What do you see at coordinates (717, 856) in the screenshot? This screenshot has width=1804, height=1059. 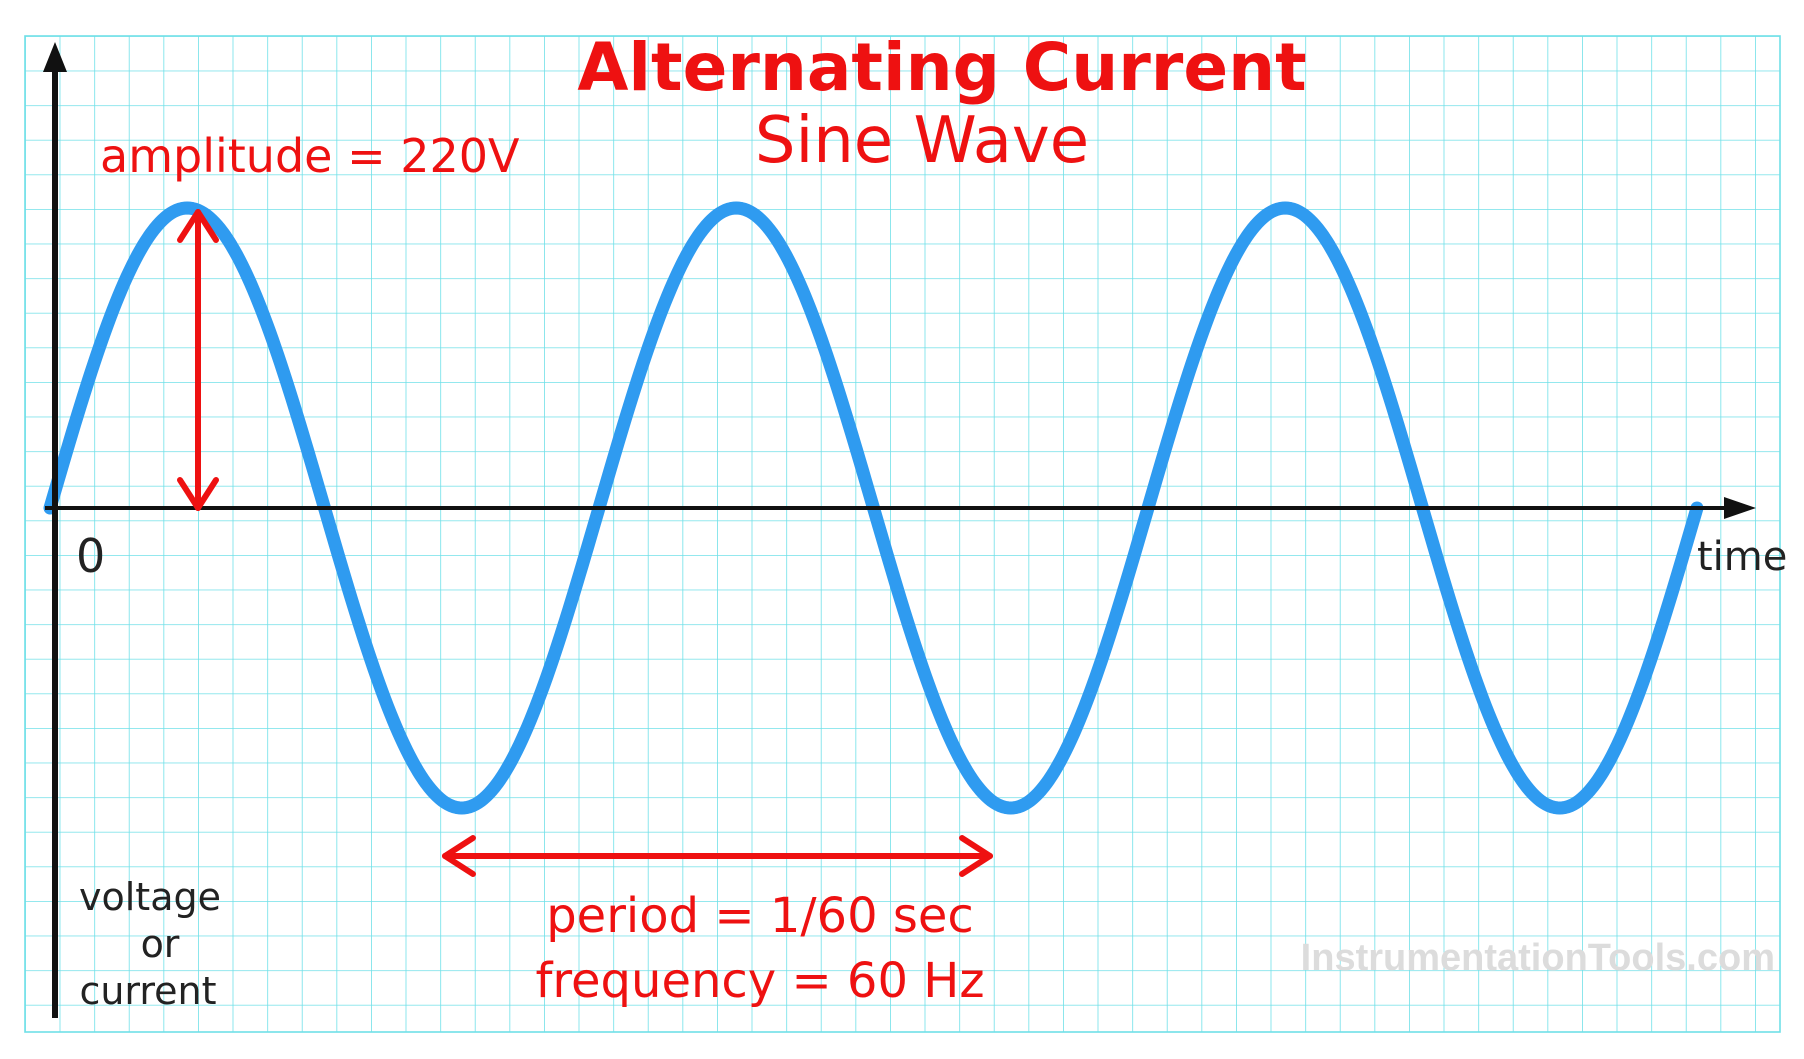 I see `period-arrow` at bounding box center [717, 856].